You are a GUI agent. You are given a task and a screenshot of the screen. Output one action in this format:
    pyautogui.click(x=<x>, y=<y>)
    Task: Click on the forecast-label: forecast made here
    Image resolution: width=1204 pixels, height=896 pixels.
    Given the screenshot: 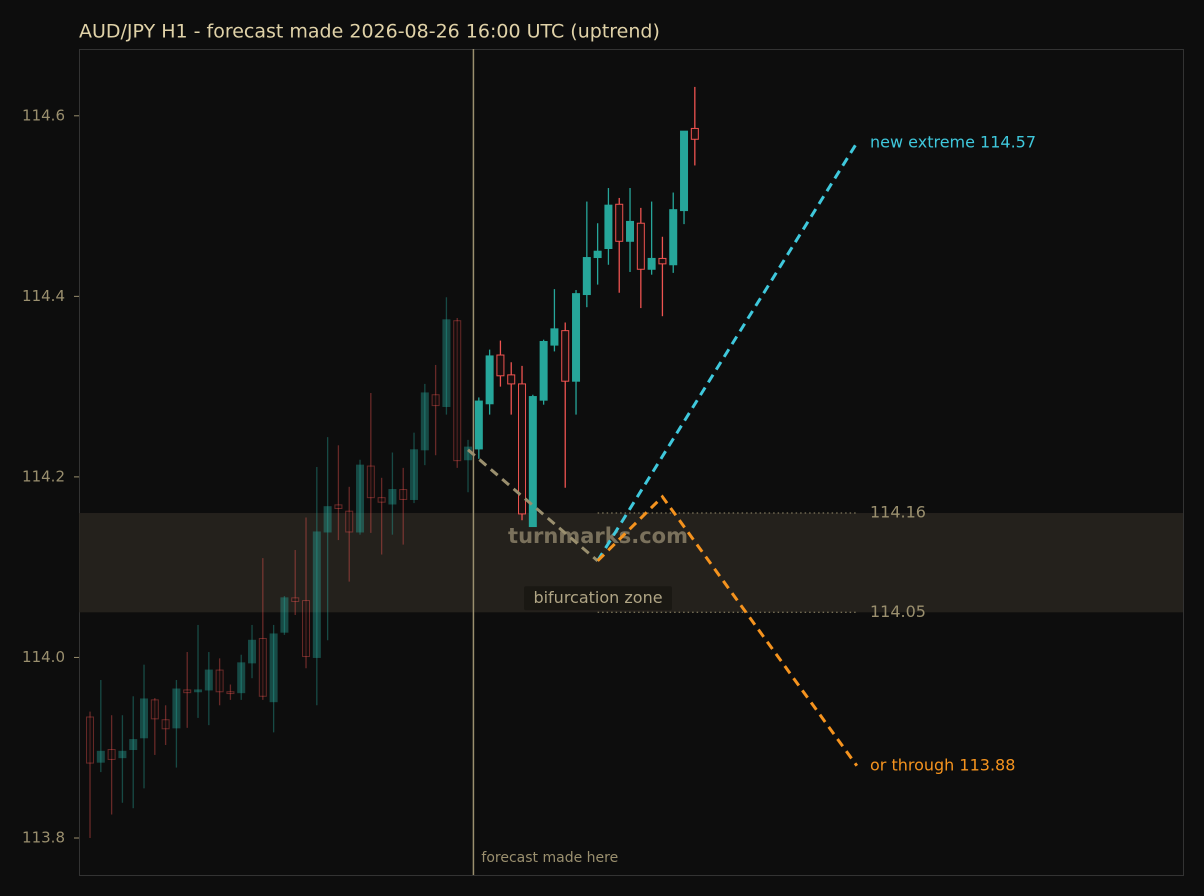 What is the action you would take?
    pyautogui.click(x=549, y=858)
    